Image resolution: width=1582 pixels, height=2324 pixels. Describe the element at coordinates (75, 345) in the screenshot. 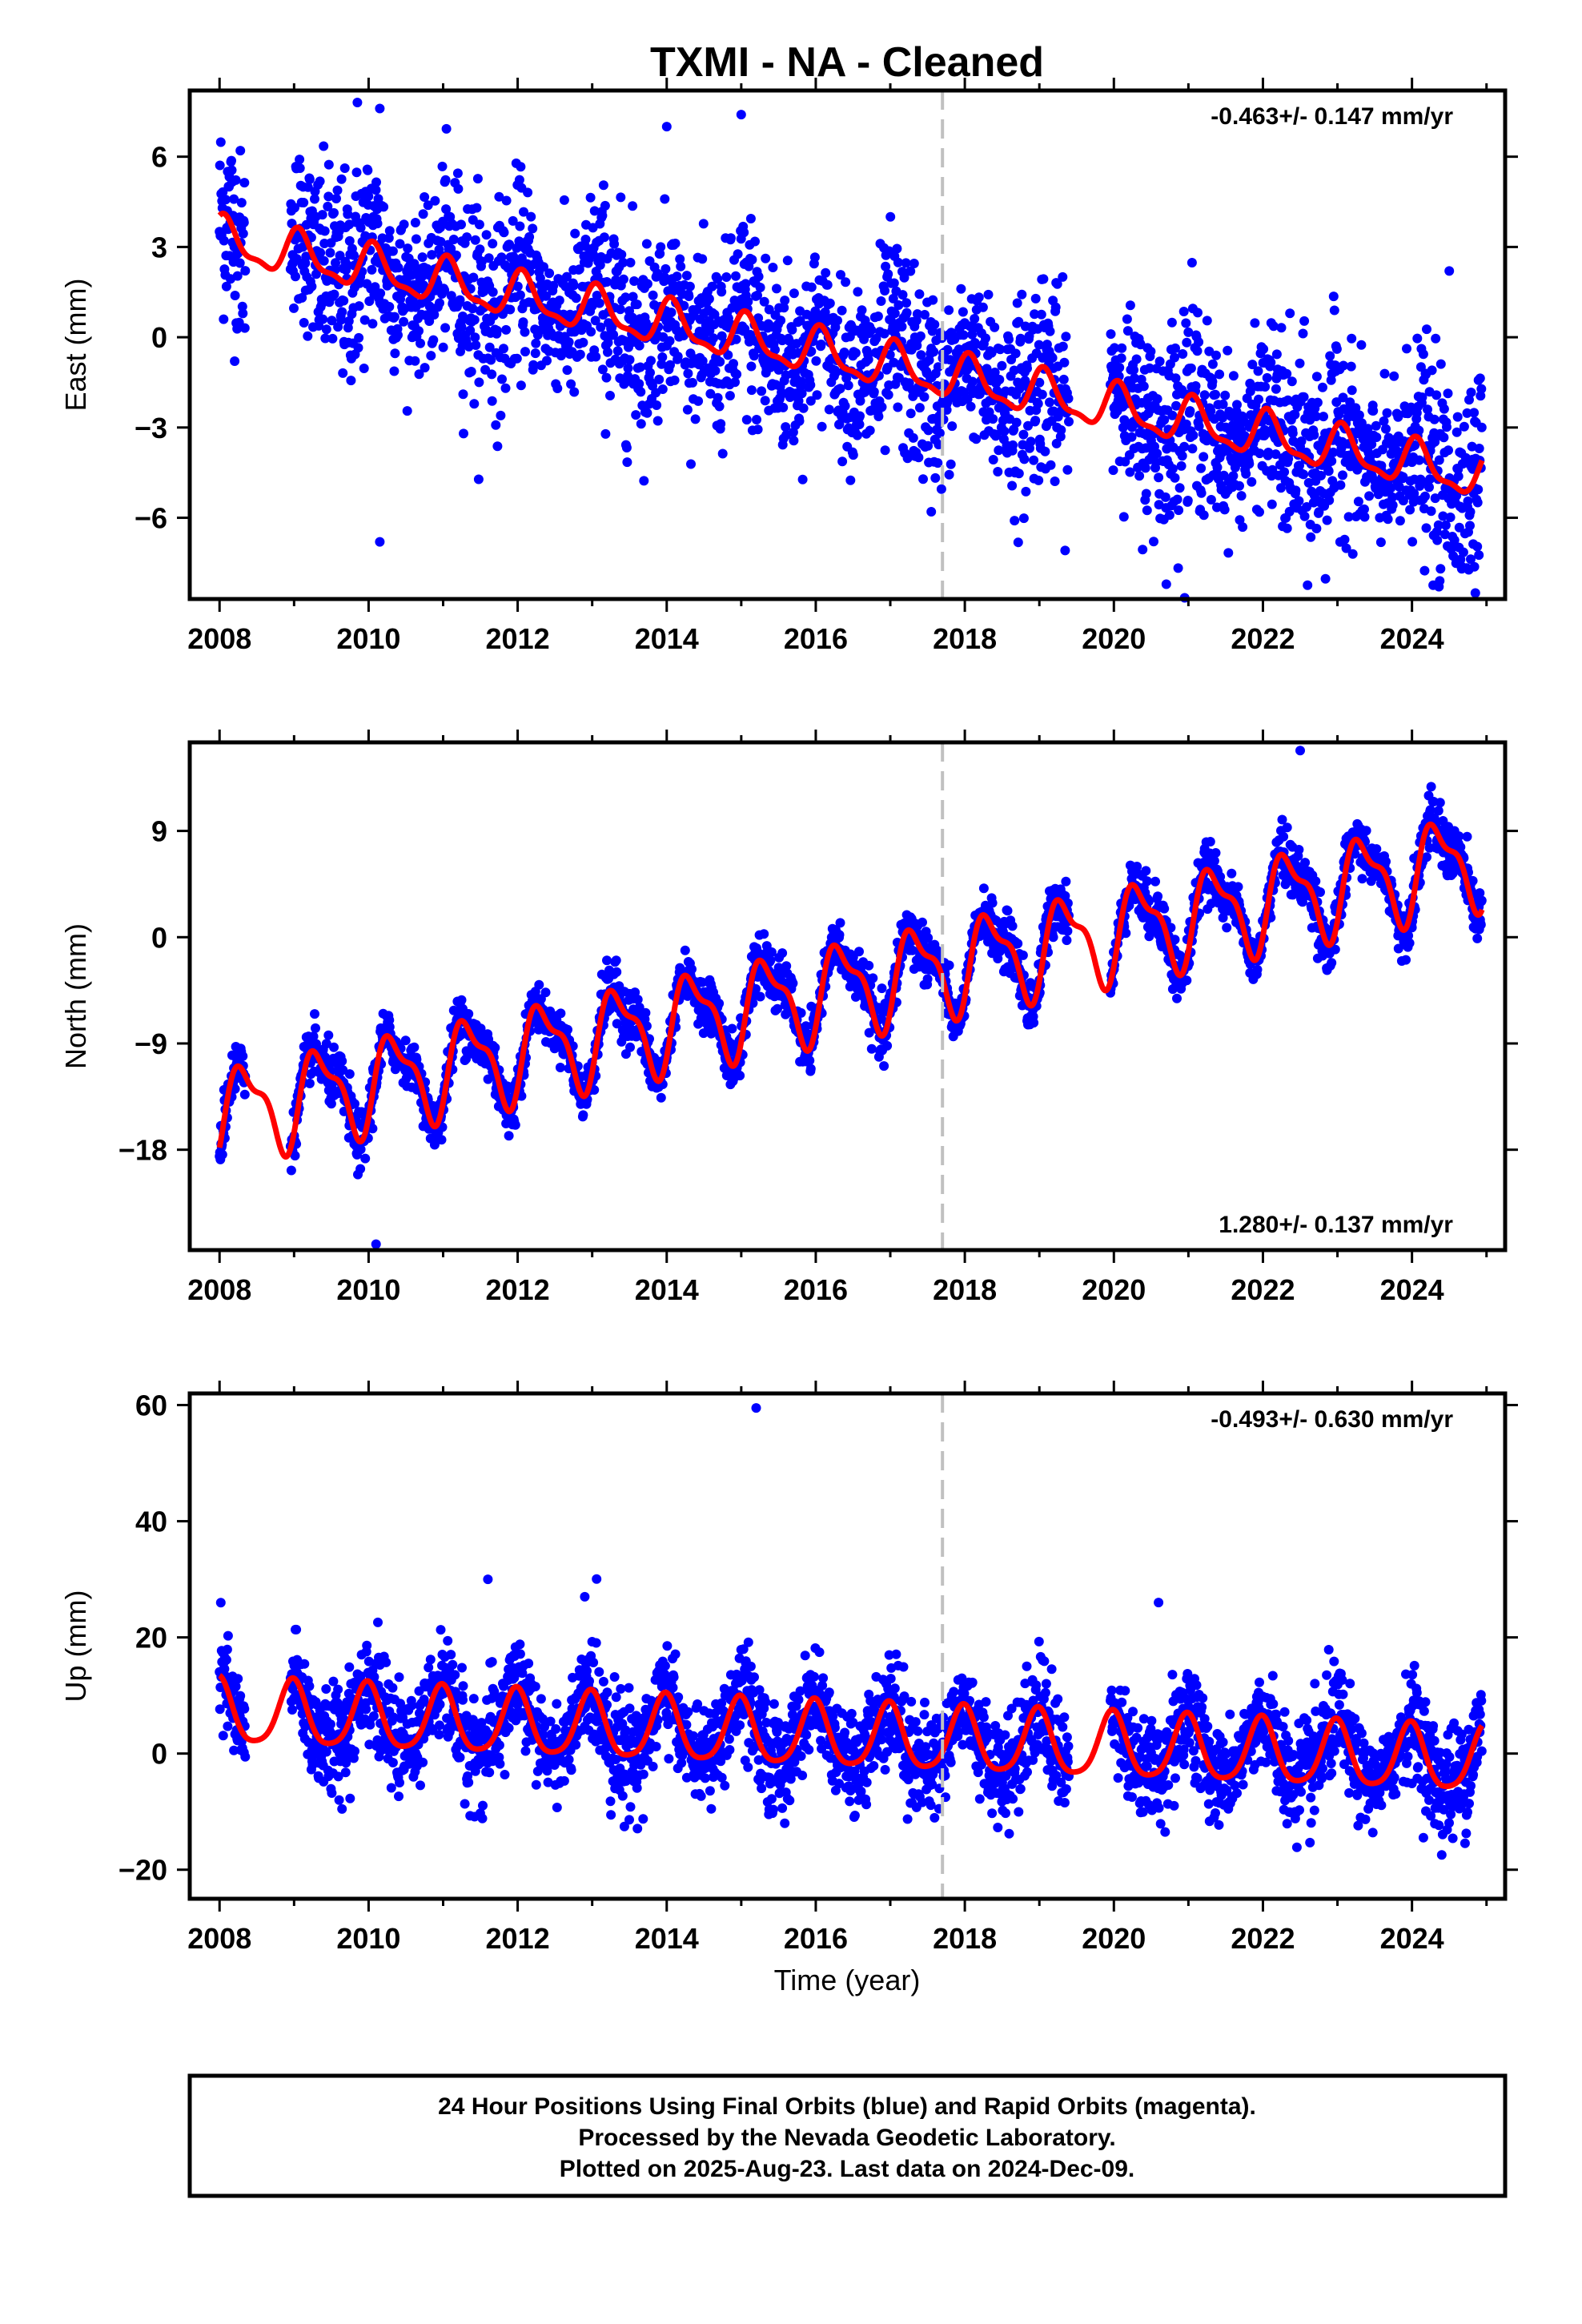

I see `east-y-axis-label: East (mm)` at that location.